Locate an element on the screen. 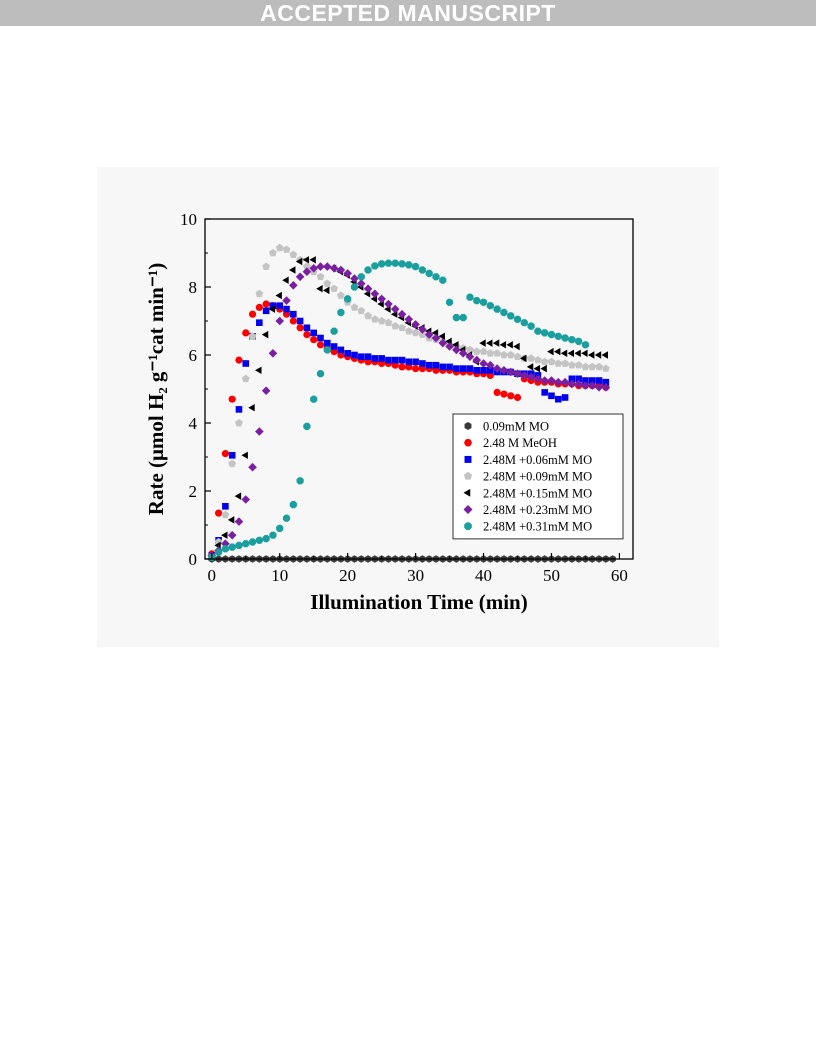 Image resolution: width=816 pixels, height=1056 pixels. x-tick-label: 20 is located at coordinates (347, 575).